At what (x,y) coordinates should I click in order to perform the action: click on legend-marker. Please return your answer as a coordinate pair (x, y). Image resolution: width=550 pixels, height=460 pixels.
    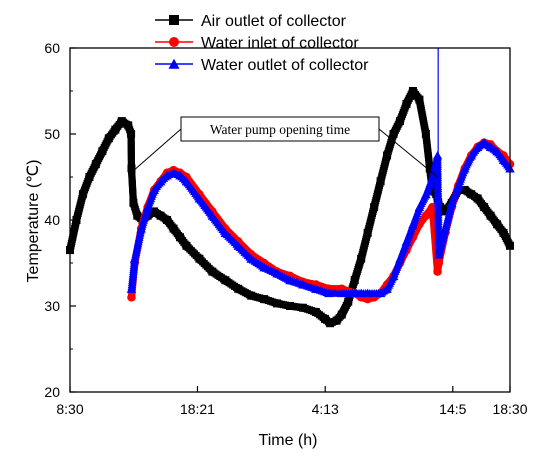
    Looking at the image, I should click on (174, 20).